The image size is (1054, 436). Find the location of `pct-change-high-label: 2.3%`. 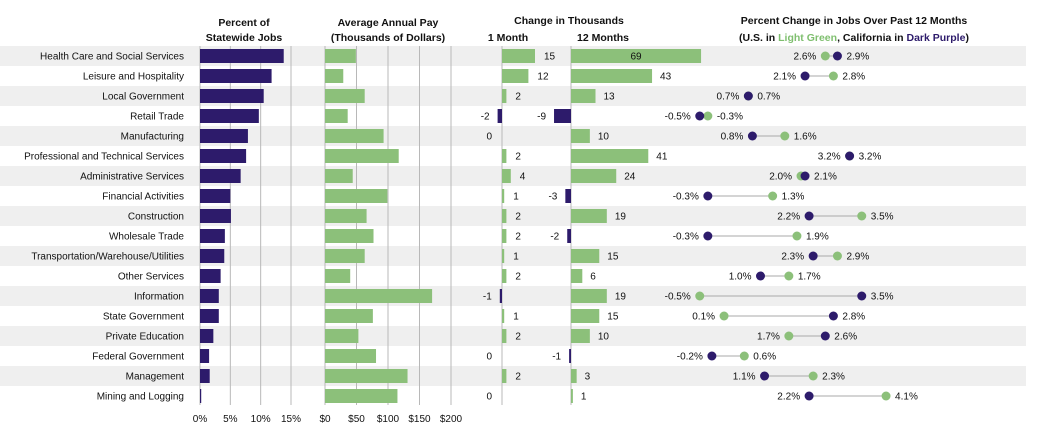

pct-change-high-label: 2.3% is located at coordinates (833, 377).